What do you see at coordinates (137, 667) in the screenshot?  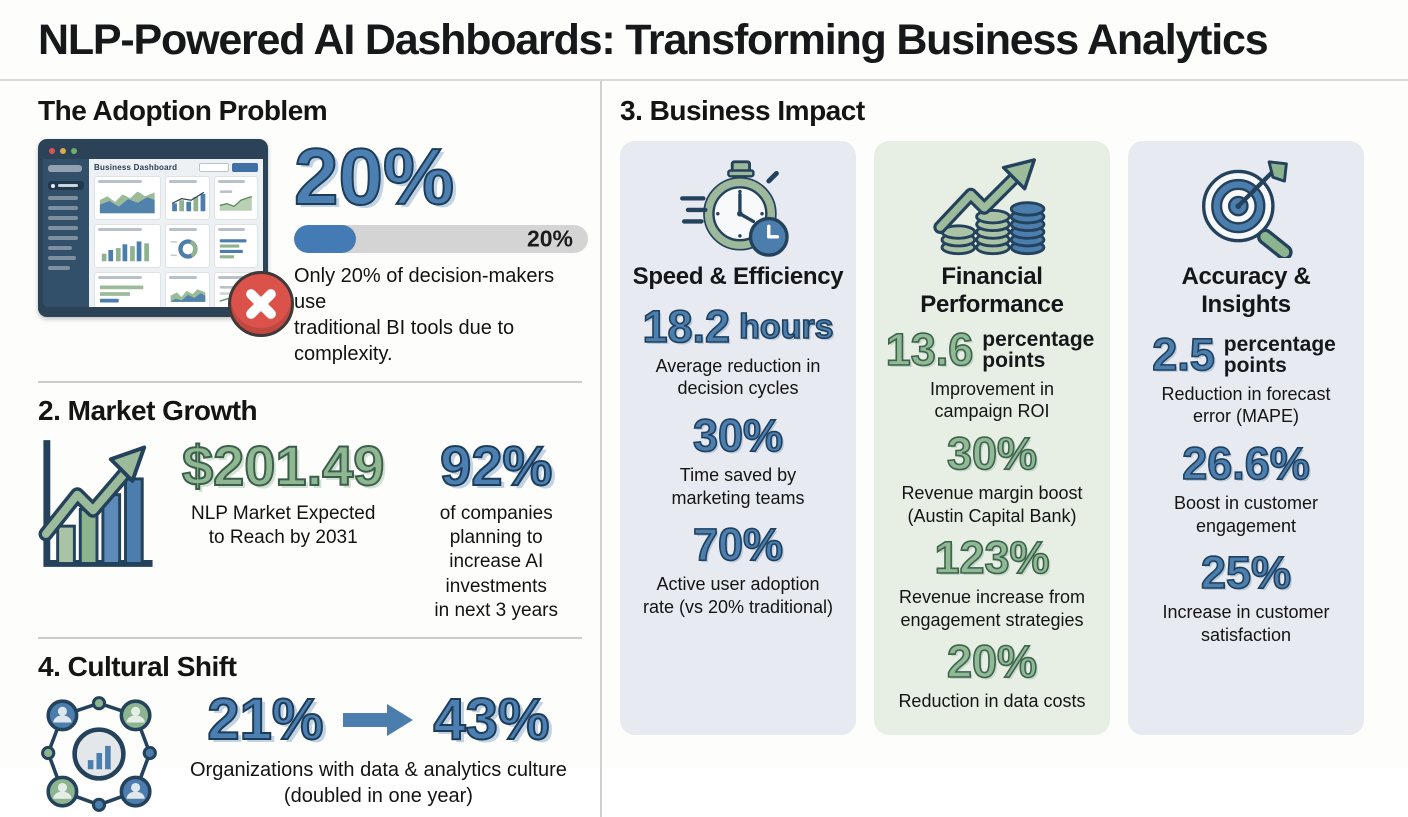 I see `cultural-heading: 4. Cultural Shift` at bounding box center [137, 667].